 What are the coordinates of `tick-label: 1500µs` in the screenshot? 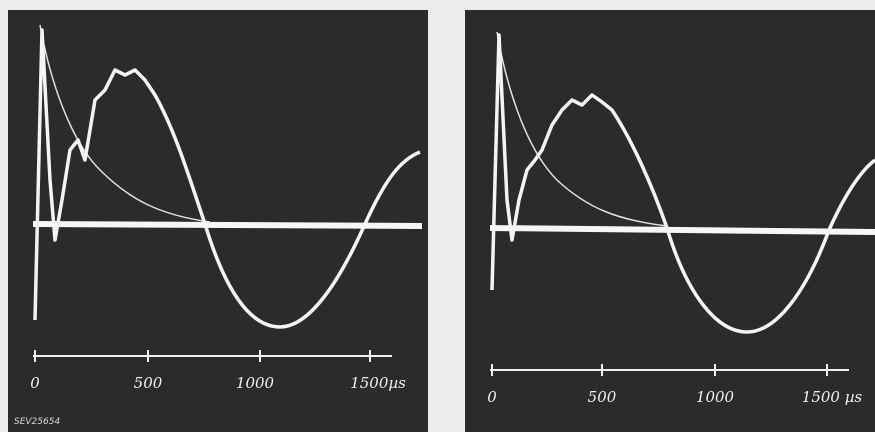 It's located at (378, 383).